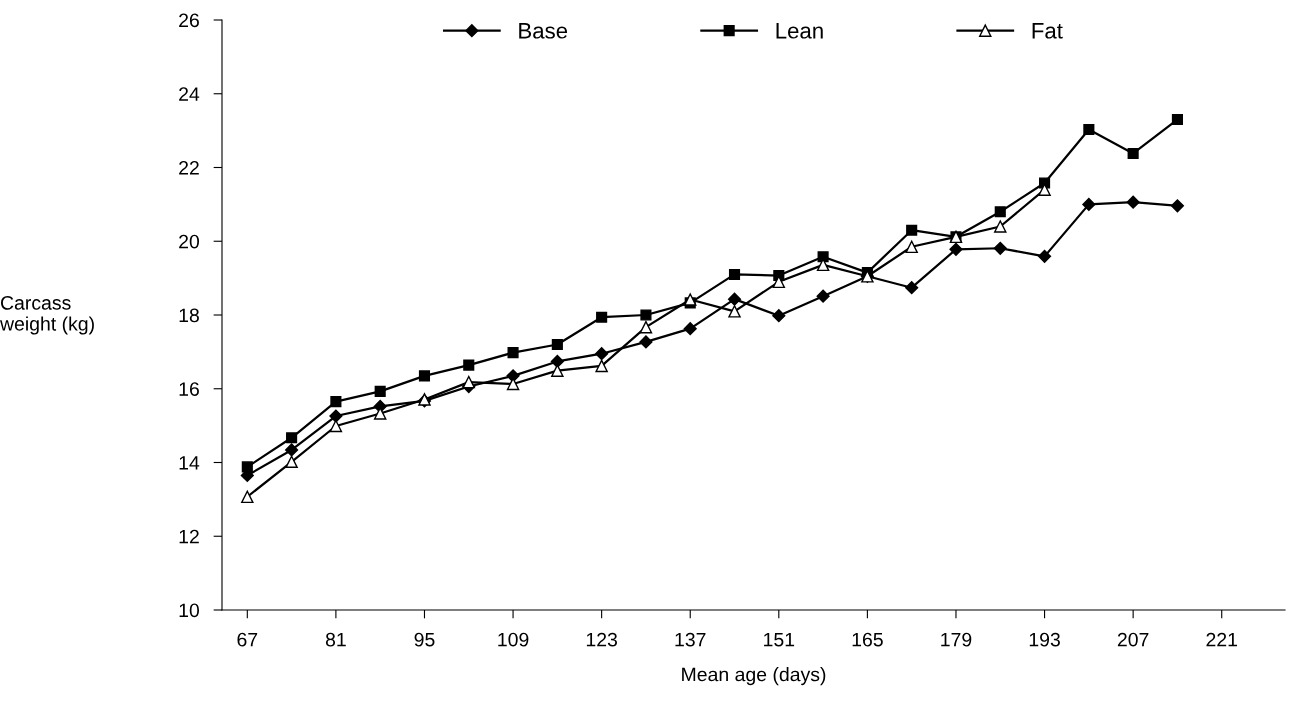 The image size is (1289, 713). Describe the element at coordinates (543, 31) in the screenshot. I see `legend-label: Base` at that location.